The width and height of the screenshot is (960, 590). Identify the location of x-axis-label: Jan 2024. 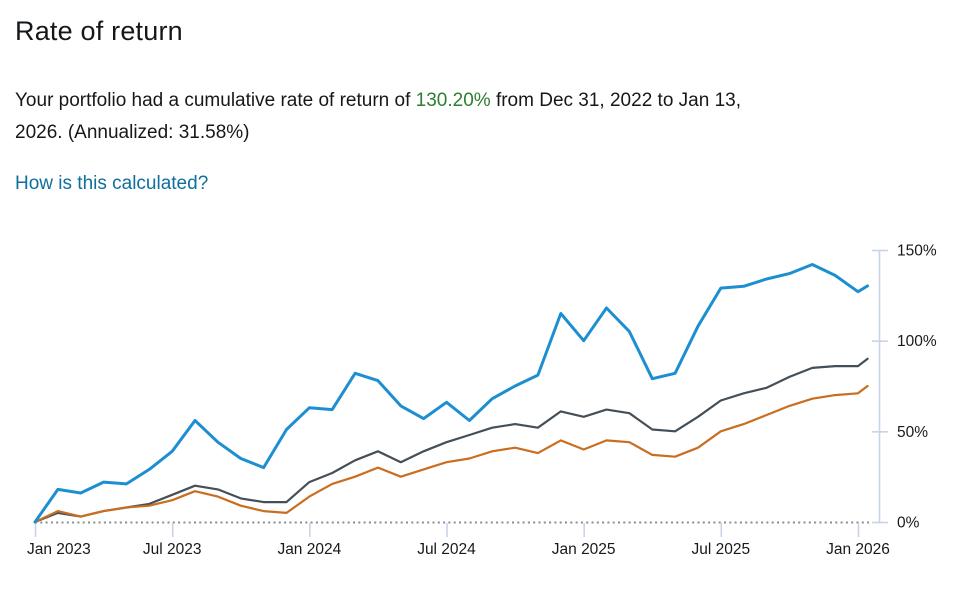
(309, 549).